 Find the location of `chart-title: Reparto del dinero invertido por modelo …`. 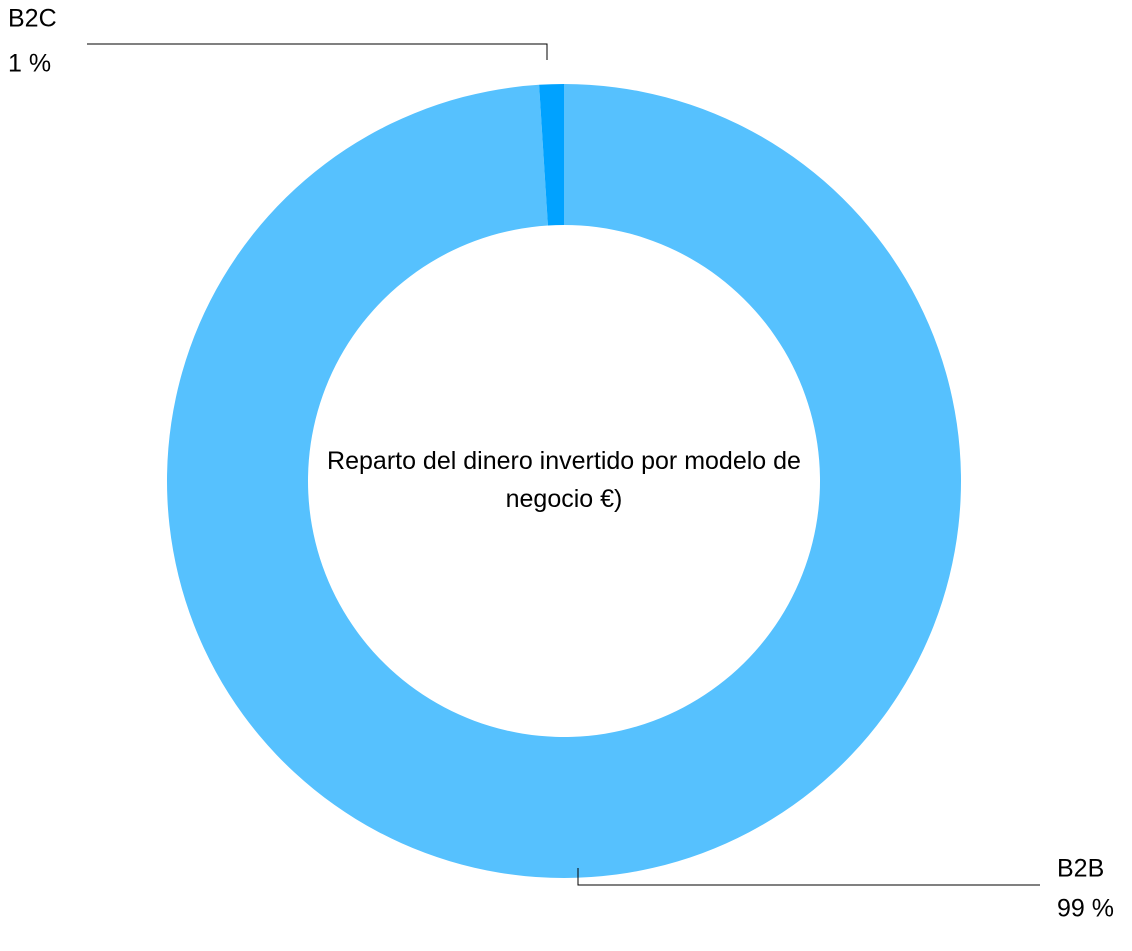

chart-title: Reparto del dinero invertido por modelo … is located at coordinates (564, 480).